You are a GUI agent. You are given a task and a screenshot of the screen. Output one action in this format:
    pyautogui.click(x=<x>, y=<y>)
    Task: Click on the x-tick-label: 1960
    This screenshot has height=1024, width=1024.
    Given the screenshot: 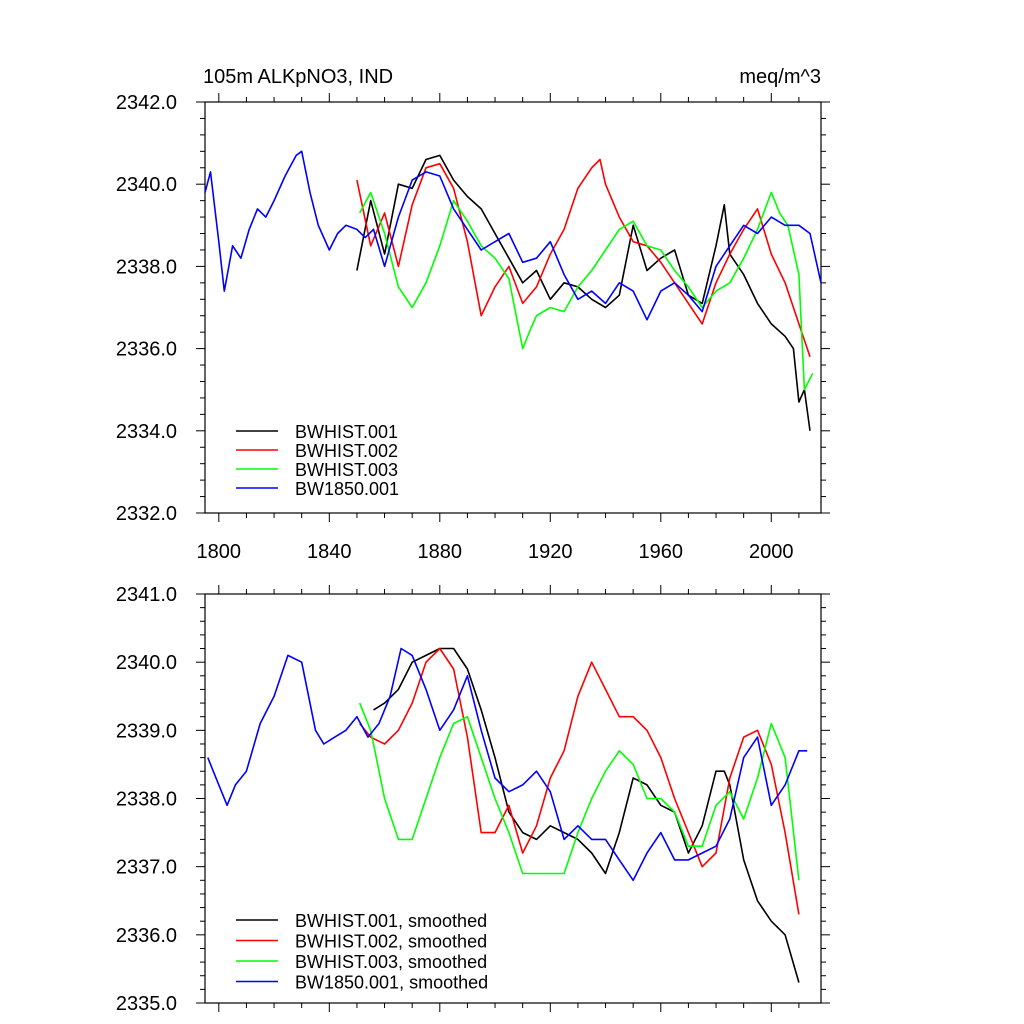 What is the action you would take?
    pyautogui.click(x=661, y=552)
    